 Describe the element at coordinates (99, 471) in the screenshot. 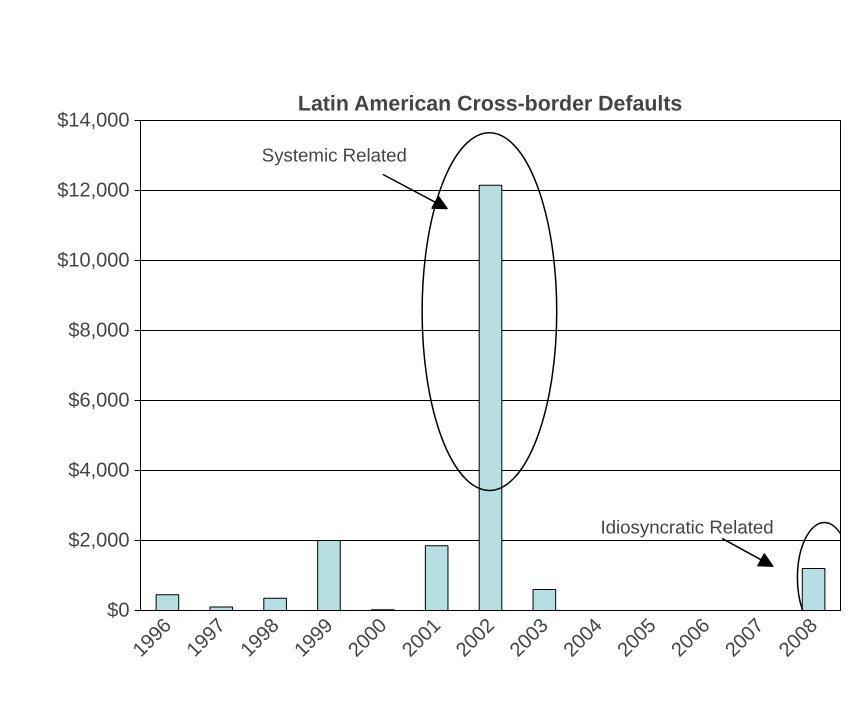

I see `y-tick-label: $4,000` at that location.